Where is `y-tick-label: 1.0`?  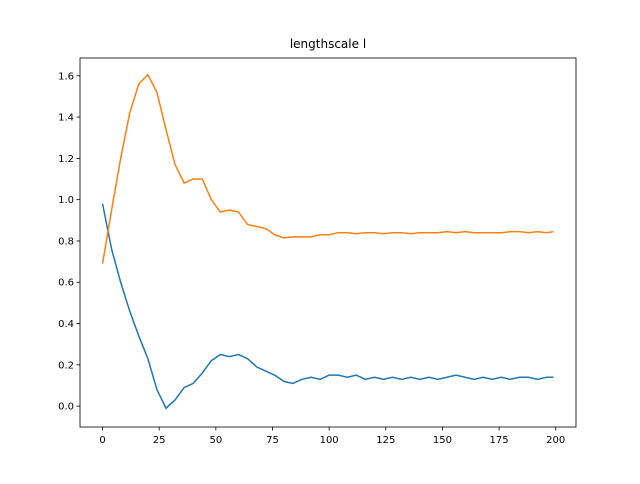
y-tick-label: 1.0 is located at coordinates (66, 200).